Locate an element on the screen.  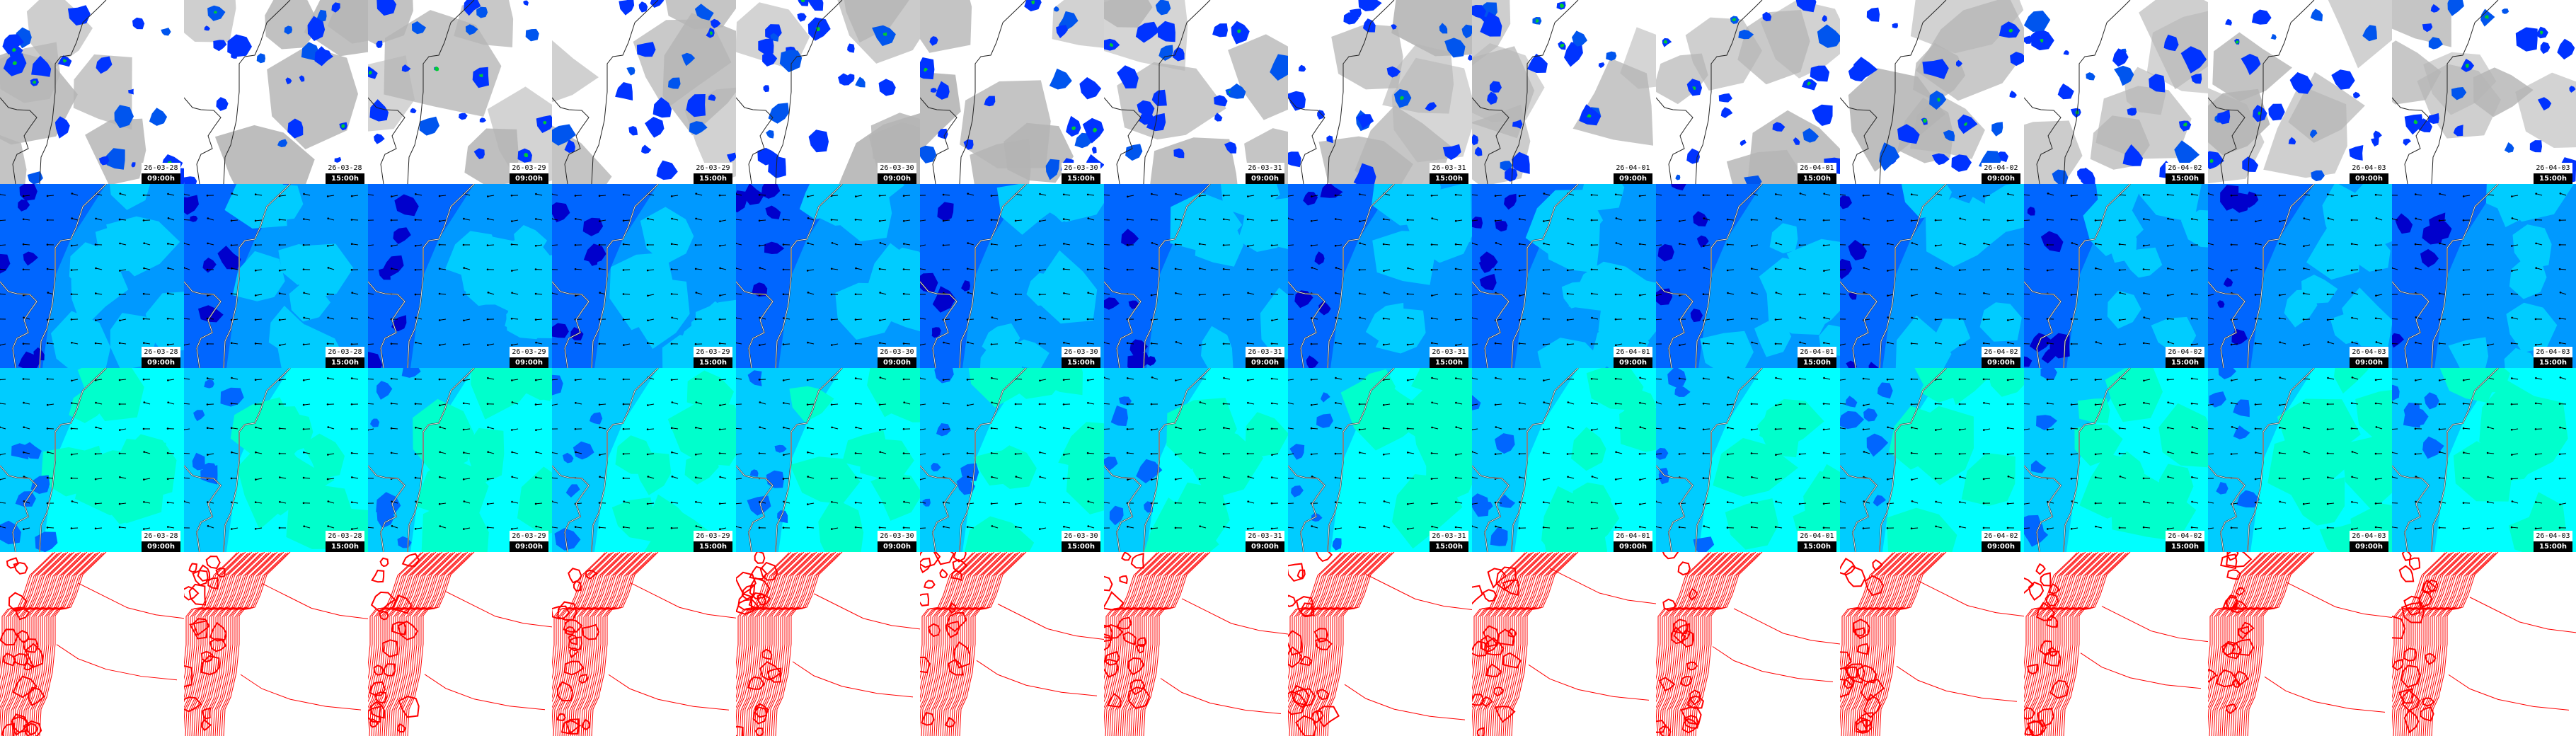
time-label: 09:00h is located at coordinates (1633, 178).